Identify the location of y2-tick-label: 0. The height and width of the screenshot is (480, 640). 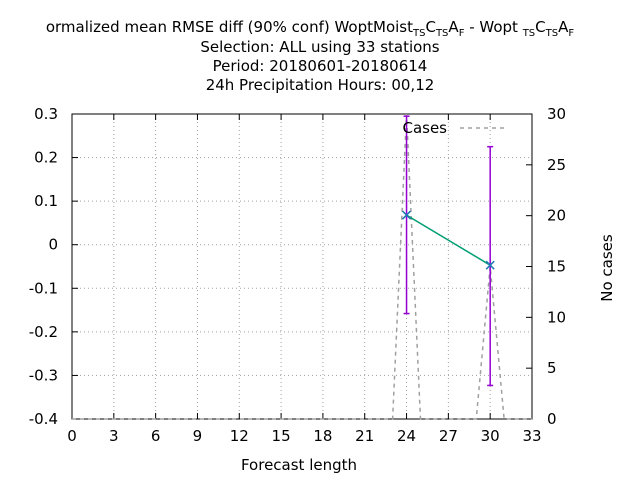
(552, 419).